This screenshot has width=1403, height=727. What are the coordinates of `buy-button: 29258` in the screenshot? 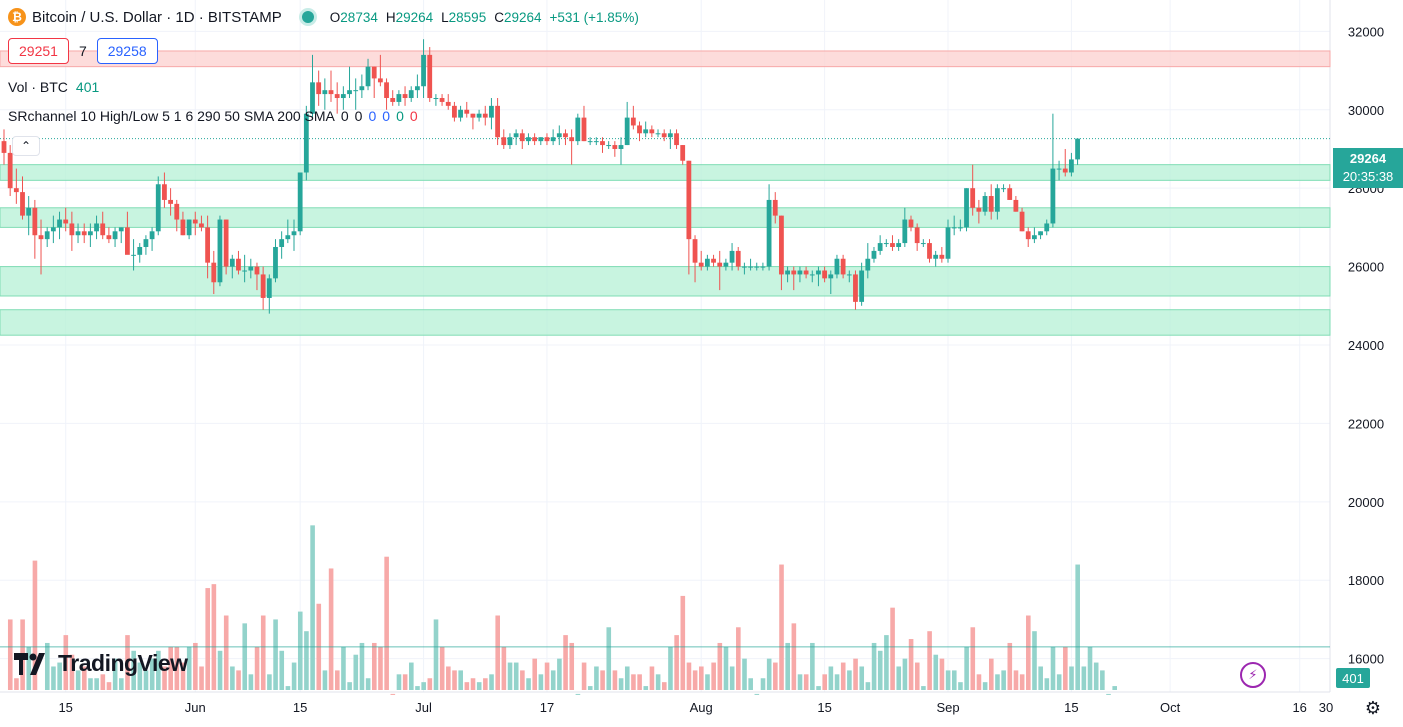 It's located at (127, 51).